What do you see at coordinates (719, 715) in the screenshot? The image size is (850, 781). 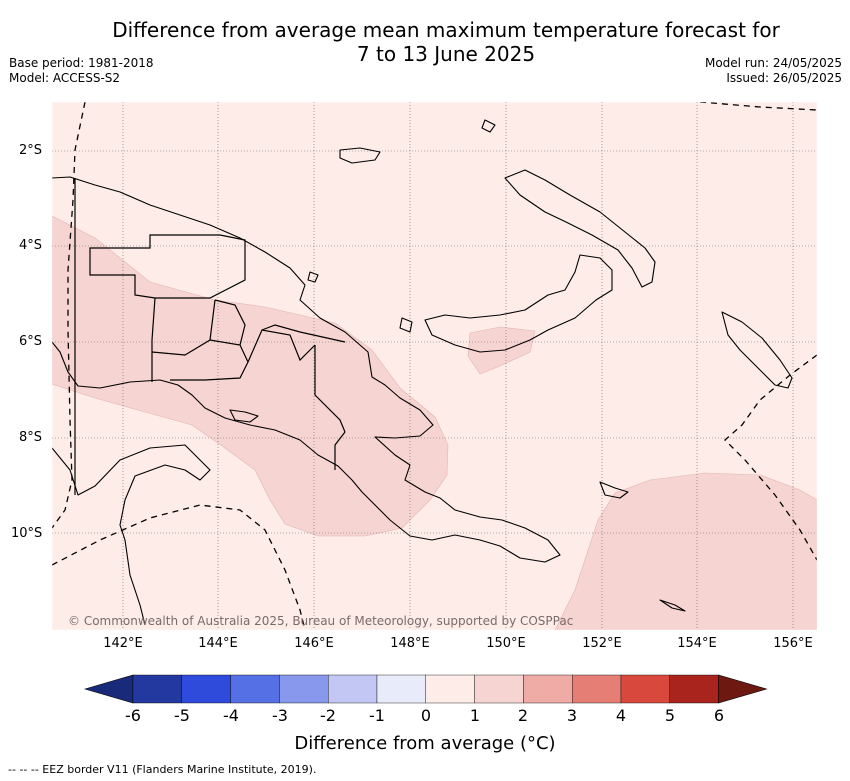 I see `colorbar-tick: 6` at bounding box center [719, 715].